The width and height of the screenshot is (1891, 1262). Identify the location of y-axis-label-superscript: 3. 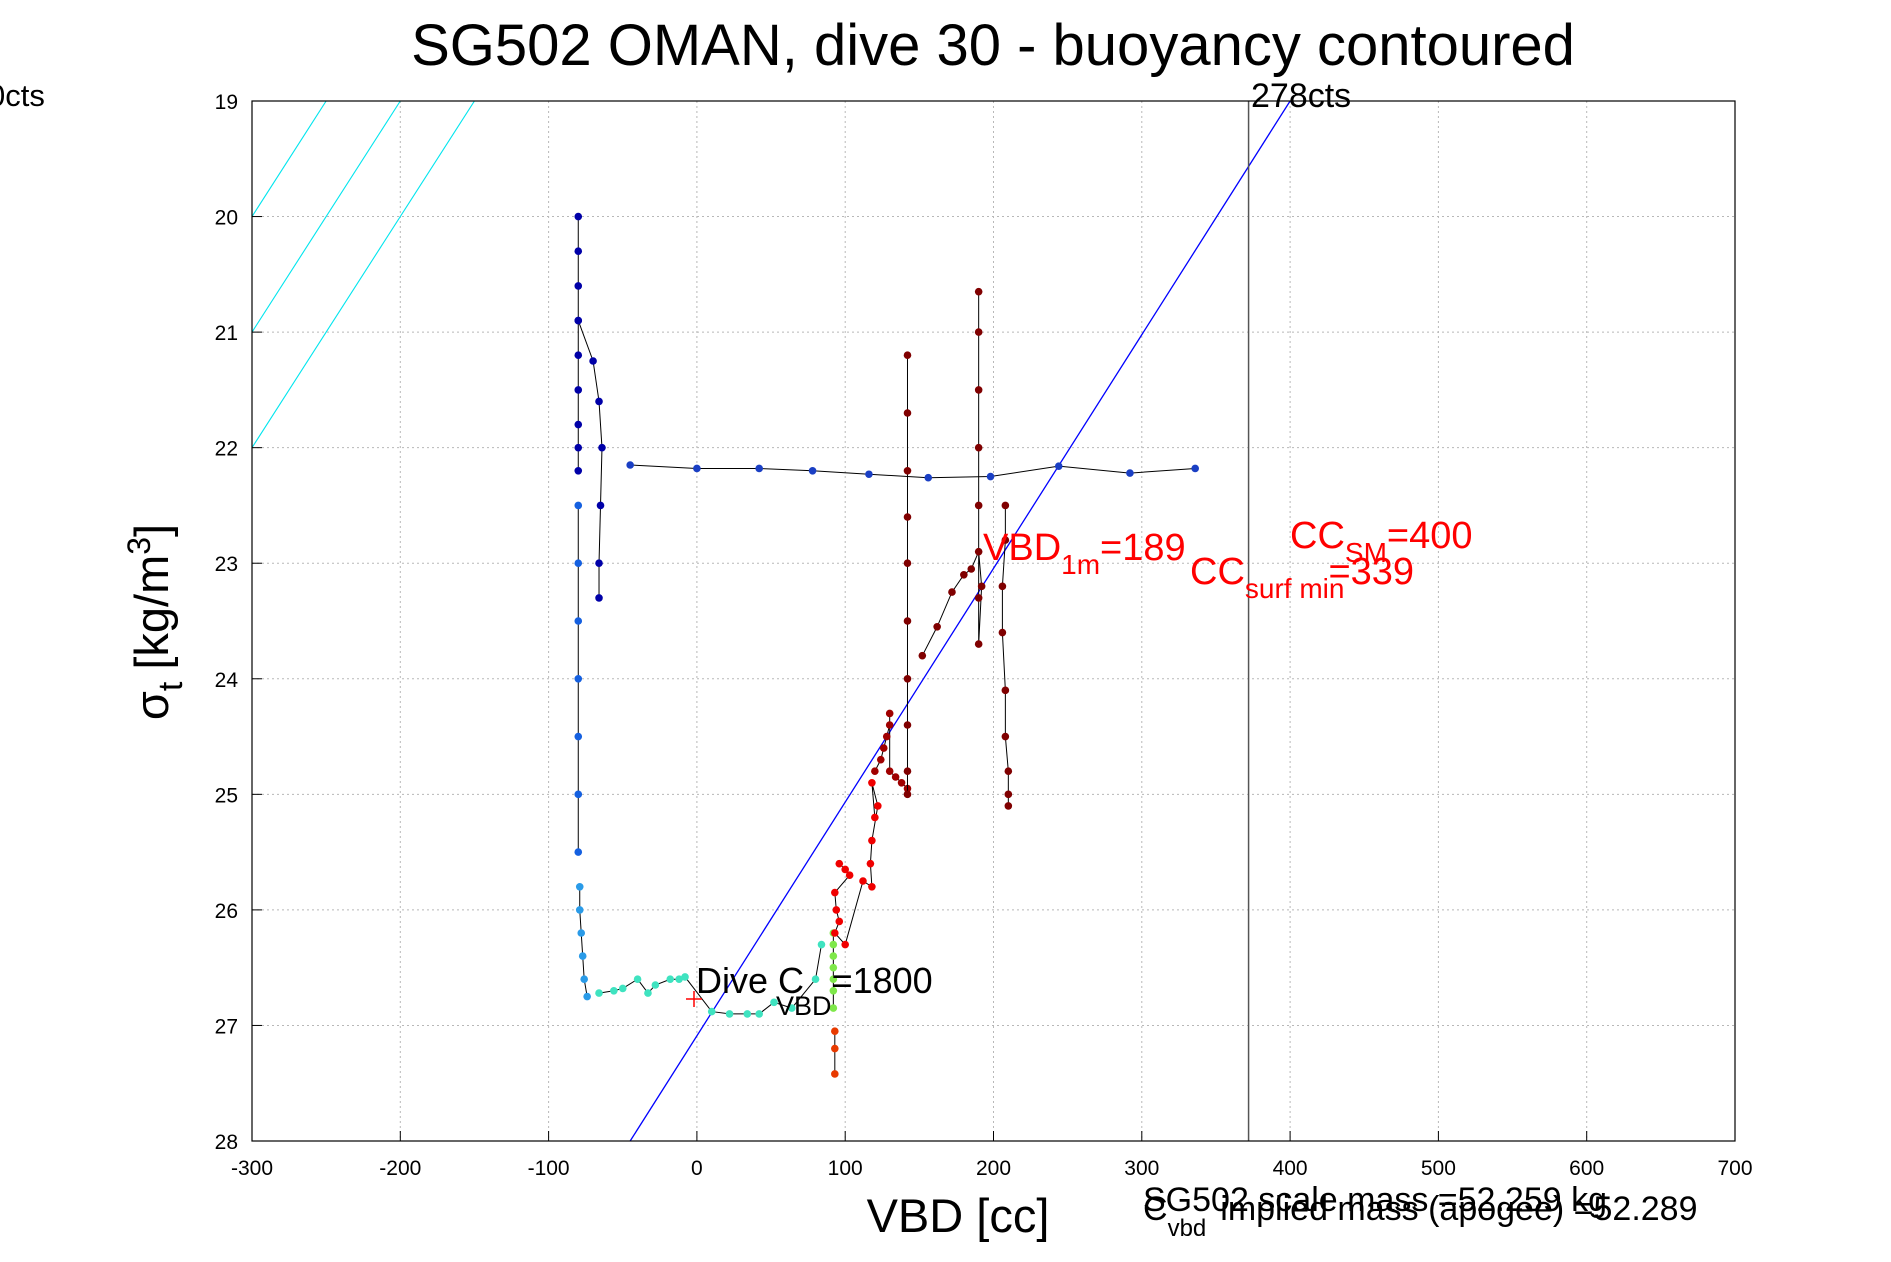
(139, 546).